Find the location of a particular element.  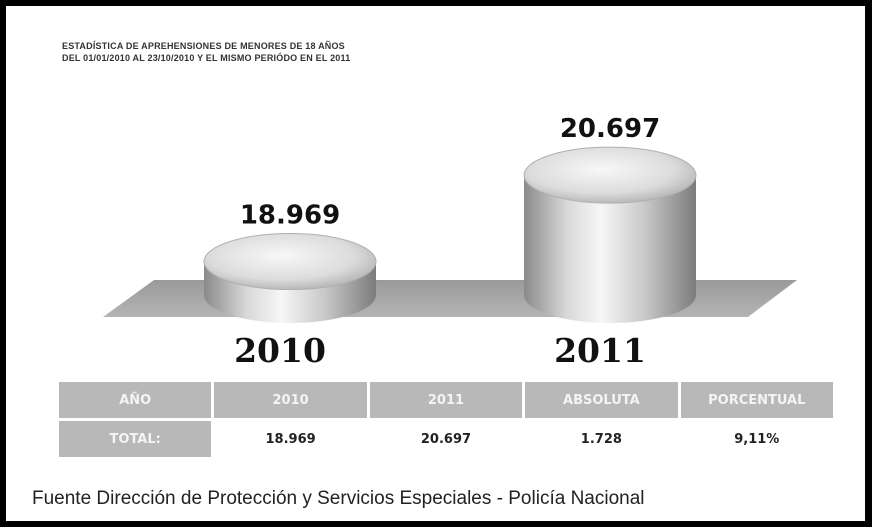

table-header-cell: 2010 is located at coordinates (290, 400).